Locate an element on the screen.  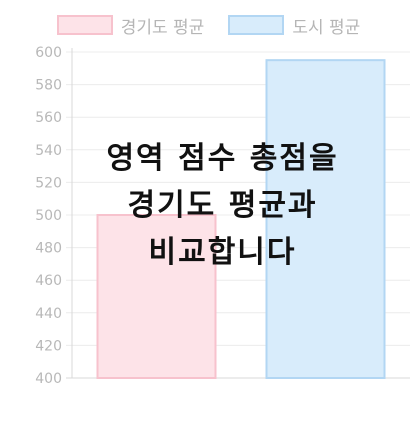
legend-item-gyeonggi: 경기도 평균 is located at coordinates (130, 25).